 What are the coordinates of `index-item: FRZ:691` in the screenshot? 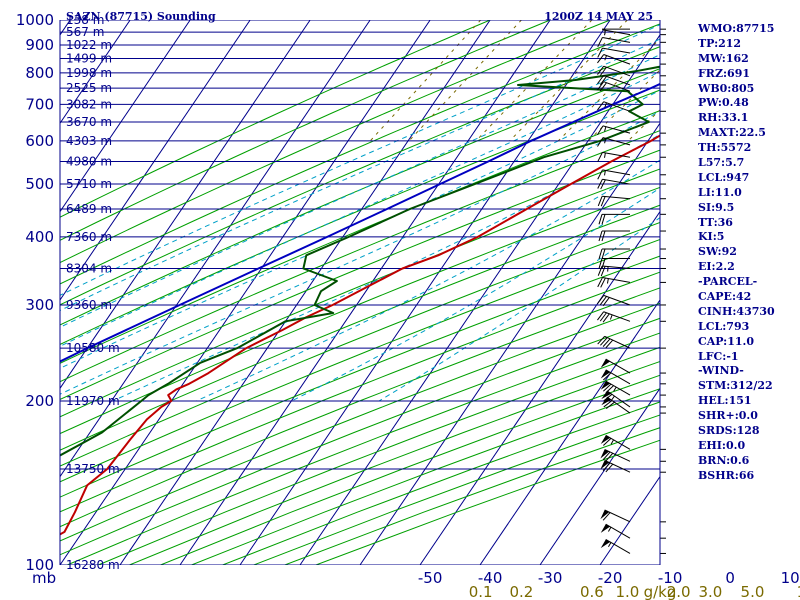 It's located at (724, 73).